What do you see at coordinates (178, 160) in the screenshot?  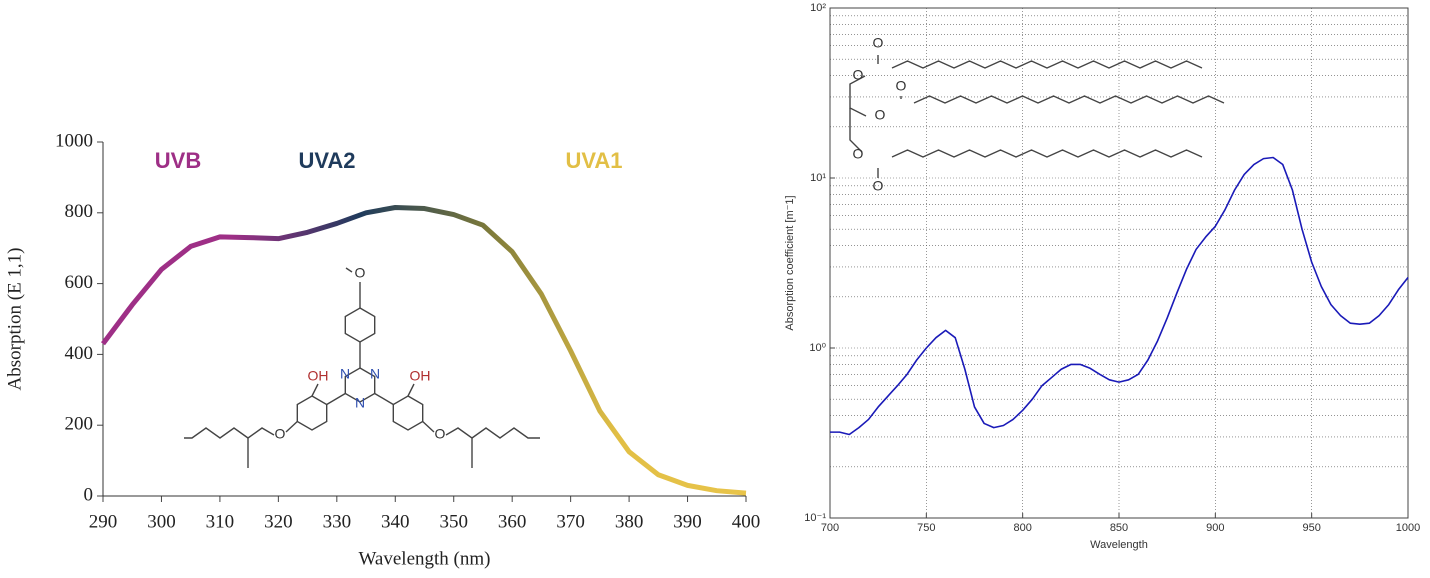 I see `band-label: UVB` at bounding box center [178, 160].